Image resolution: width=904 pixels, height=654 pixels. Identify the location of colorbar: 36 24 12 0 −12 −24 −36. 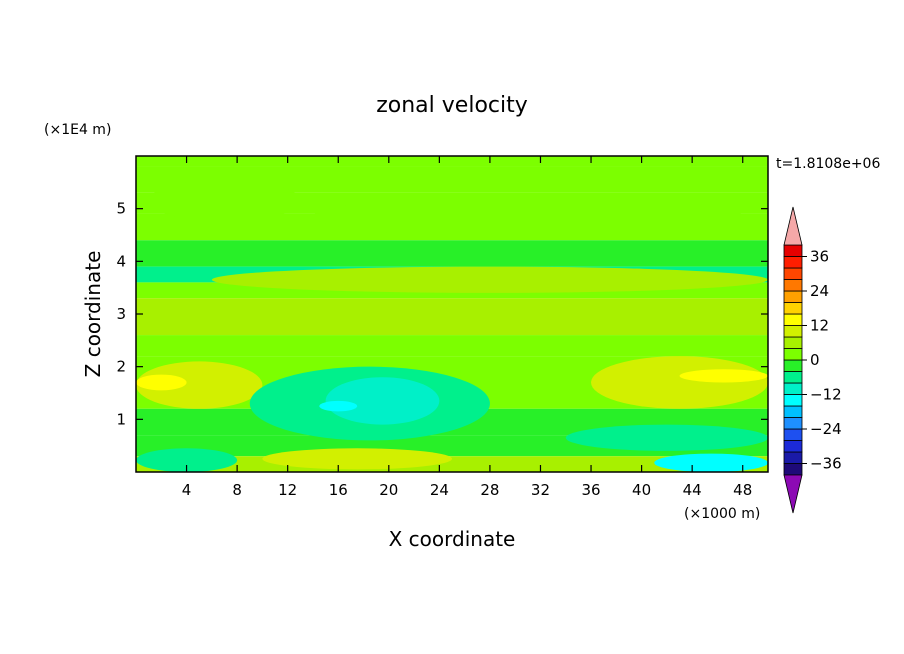
(812, 360).